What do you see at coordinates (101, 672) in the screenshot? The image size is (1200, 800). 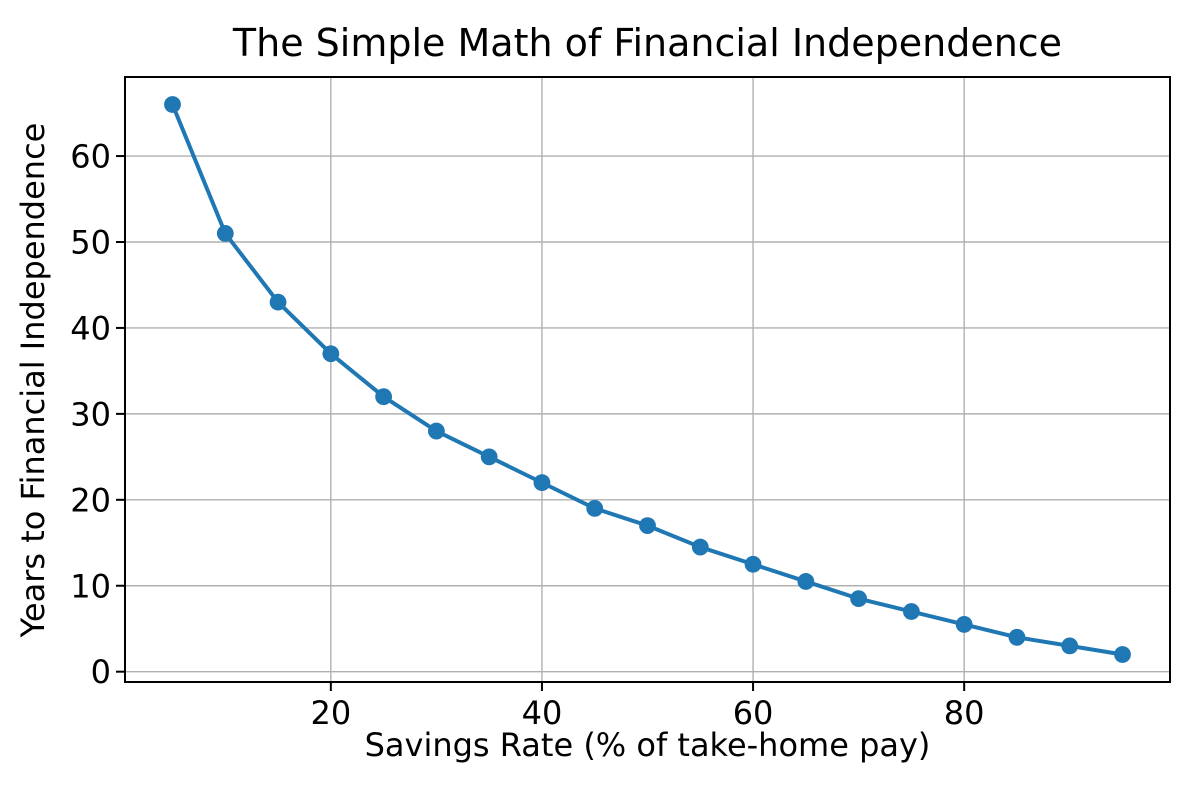 I see `y-tick-label: 0` at bounding box center [101, 672].